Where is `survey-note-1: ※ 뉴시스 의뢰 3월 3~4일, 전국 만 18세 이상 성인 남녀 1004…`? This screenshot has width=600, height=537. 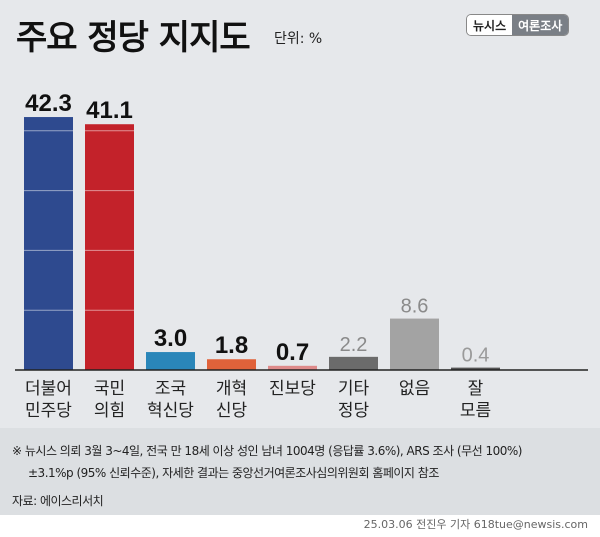 survey-note-1: ※ 뉴시스 의뢰 3월 3~4일, 전국 만 18세 이상 성인 남녀 1004… is located at coordinates (267, 451).